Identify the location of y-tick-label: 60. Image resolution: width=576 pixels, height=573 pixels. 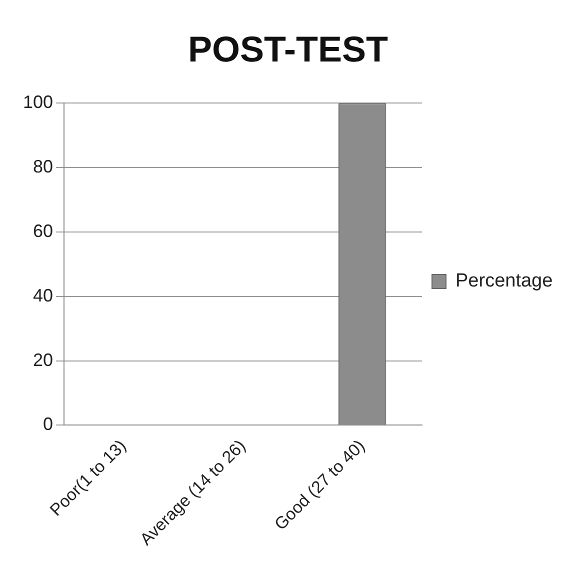
(43, 230).